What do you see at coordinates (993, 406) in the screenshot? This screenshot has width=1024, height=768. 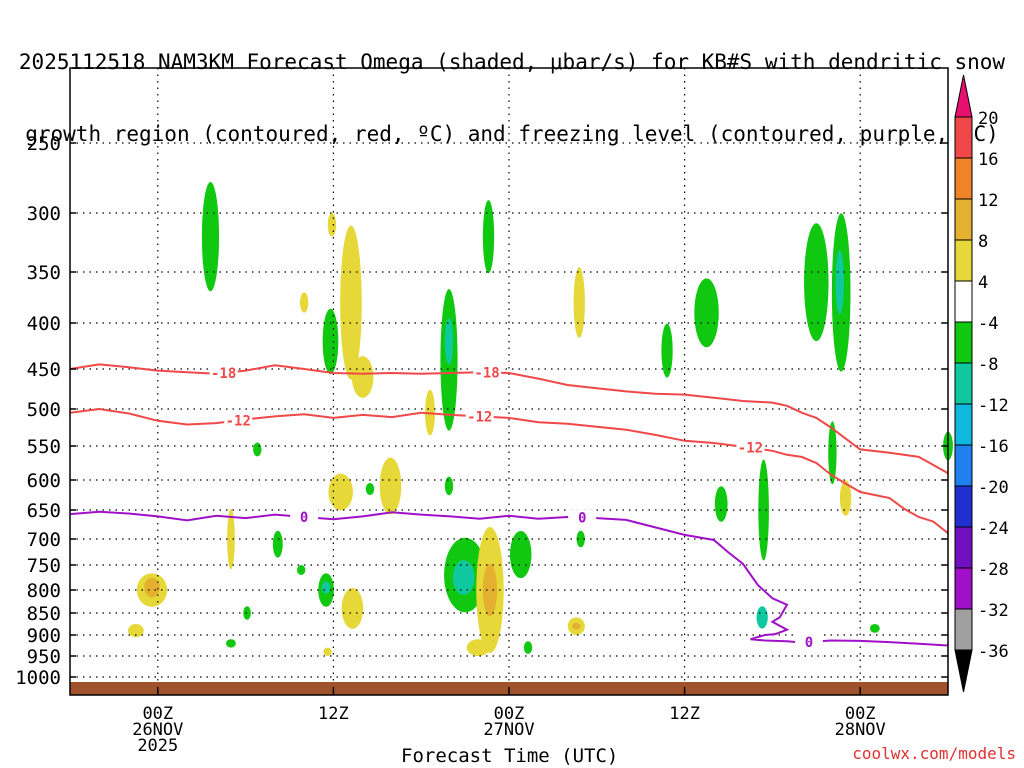 I see `colorbar-tick-label: -12` at bounding box center [993, 406].